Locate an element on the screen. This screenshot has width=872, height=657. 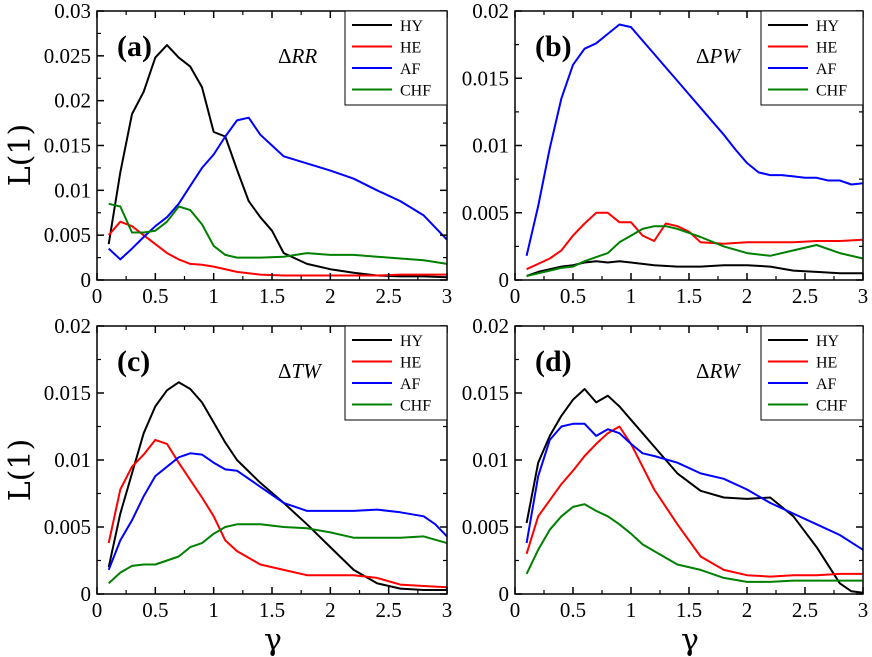
panel-quantity-name: PW is located at coordinates (726, 56).